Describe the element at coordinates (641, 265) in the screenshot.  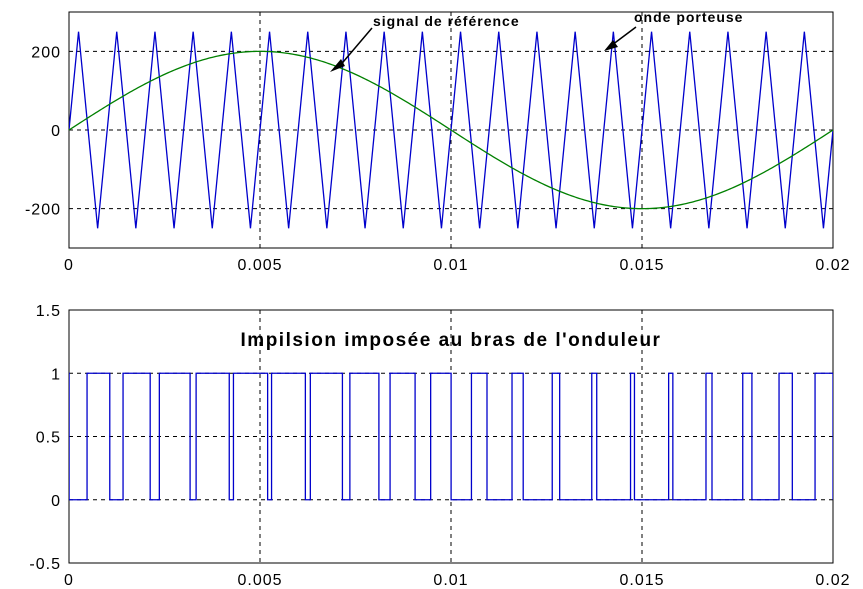
I see `top-x-tick-label: 0.015` at that location.